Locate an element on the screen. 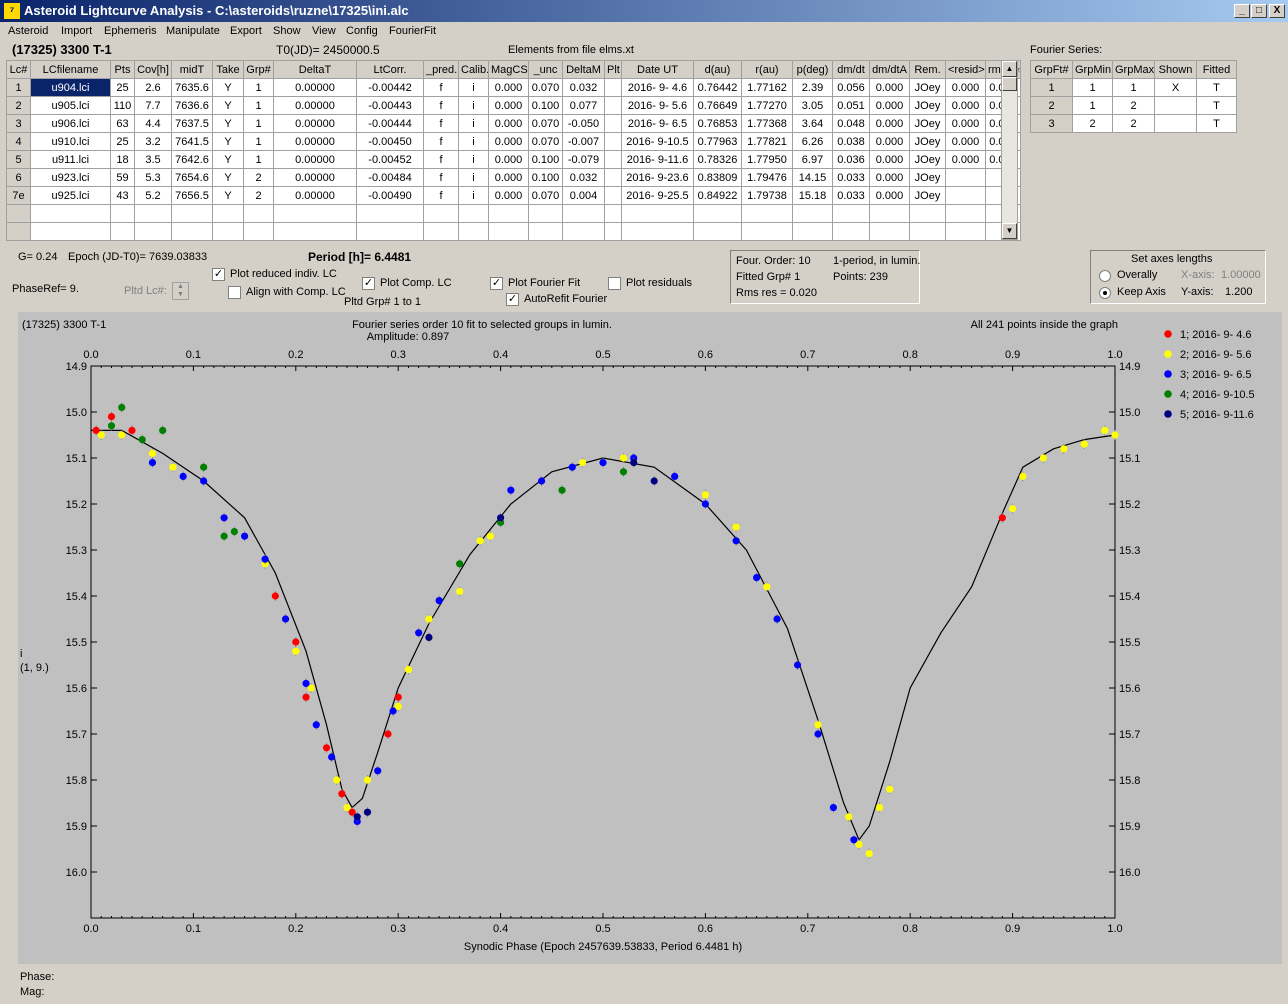  menu-fourierfit: FourierFit is located at coordinates (413, 31).